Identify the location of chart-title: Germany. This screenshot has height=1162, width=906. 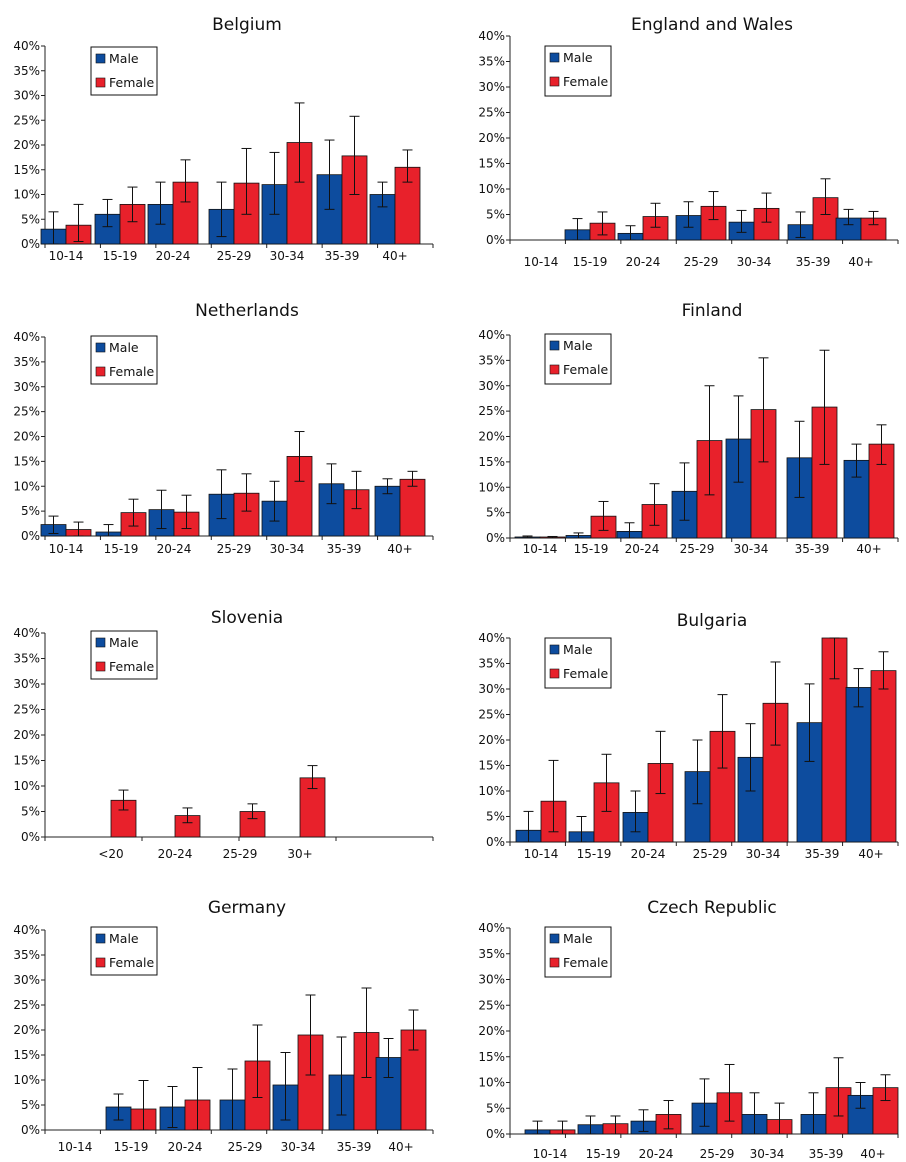
(247, 908).